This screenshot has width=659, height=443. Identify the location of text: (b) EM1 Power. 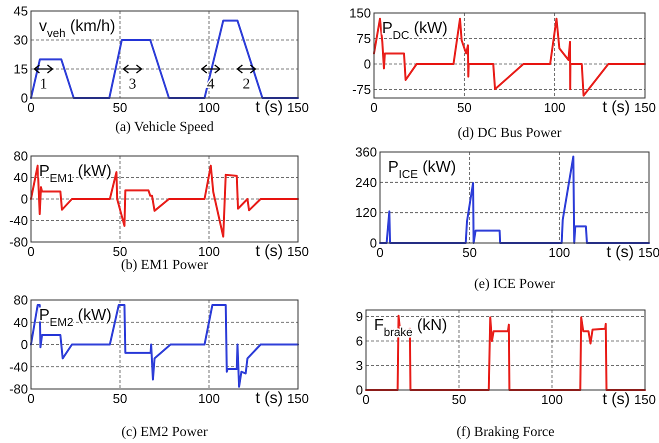
(164, 265).